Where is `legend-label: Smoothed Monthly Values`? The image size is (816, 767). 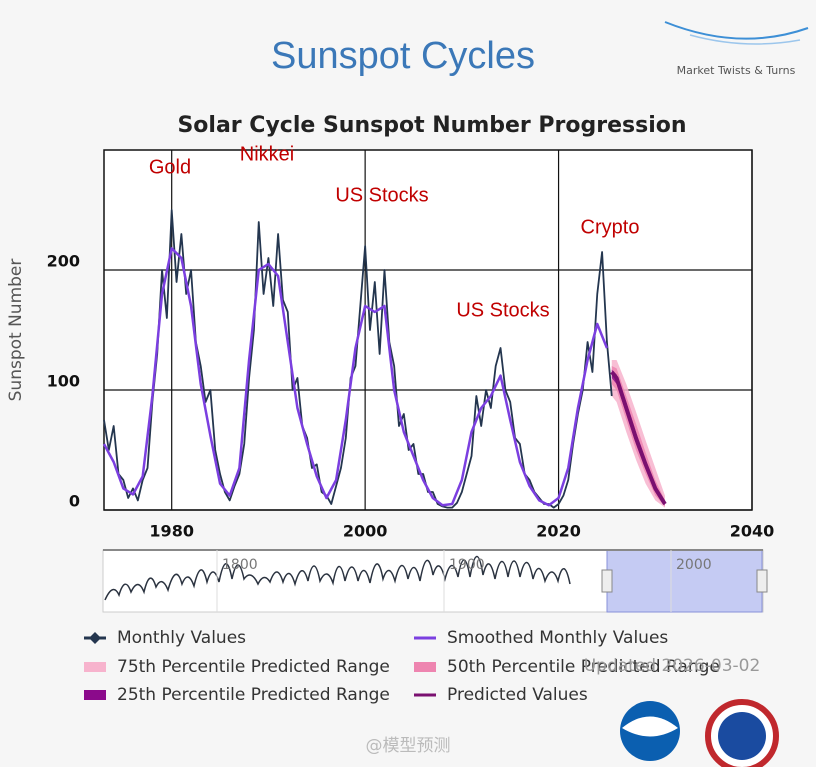
legend-label: Smoothed Monthly Values is located at coordinates (557, 638).